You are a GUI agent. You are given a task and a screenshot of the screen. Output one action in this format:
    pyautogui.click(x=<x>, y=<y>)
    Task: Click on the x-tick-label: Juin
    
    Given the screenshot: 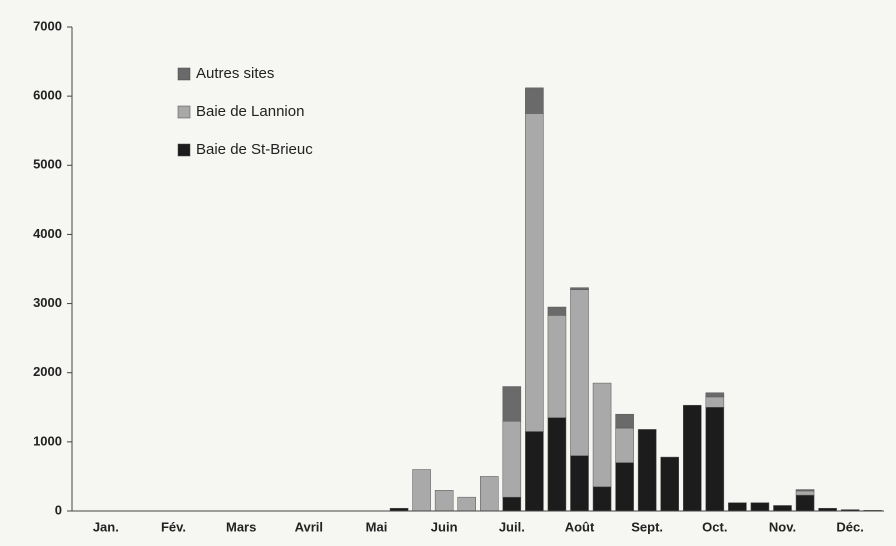 What is the action you would take?
    pyautogui.click(x=444, y=526)
    